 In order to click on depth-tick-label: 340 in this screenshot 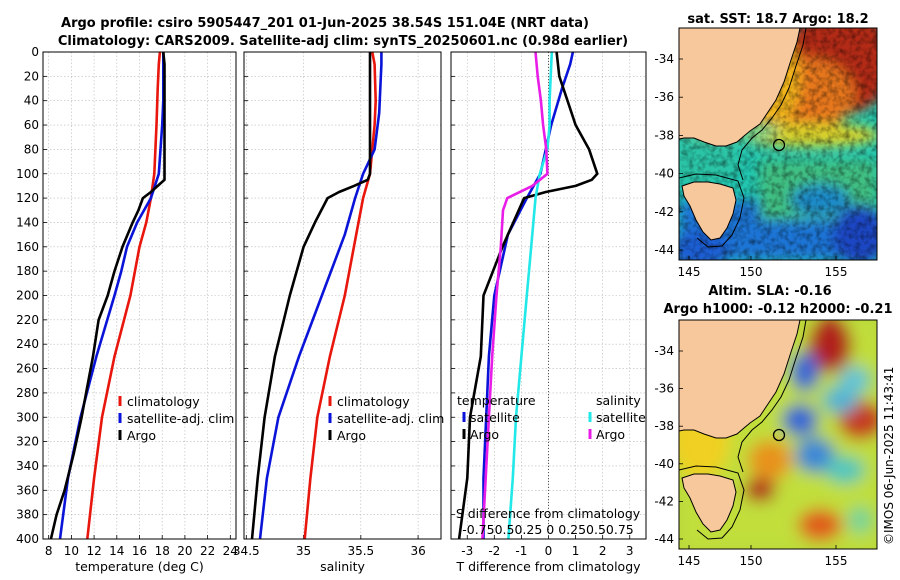, I will do `click(27, 466)`.